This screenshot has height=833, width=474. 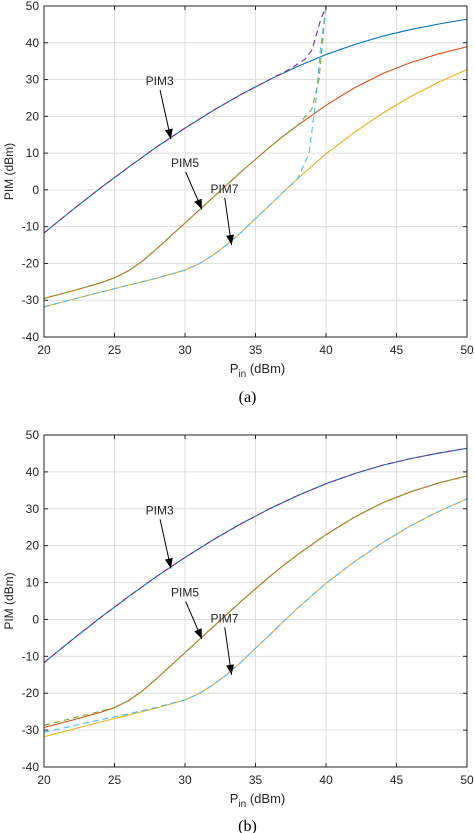 What do you see at coordinates (247, 825) in the screenshot?
I see `panel-caption: (b)` at bounding box center [247, 825].